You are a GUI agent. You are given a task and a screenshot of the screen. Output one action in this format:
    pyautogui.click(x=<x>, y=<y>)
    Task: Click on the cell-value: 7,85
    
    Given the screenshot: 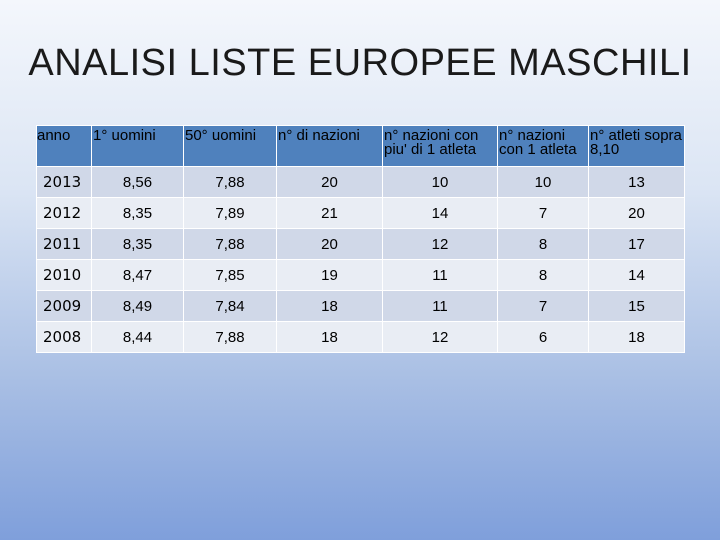 What is the action you would take?
    pyautogui.click(x=230, y=275)
    